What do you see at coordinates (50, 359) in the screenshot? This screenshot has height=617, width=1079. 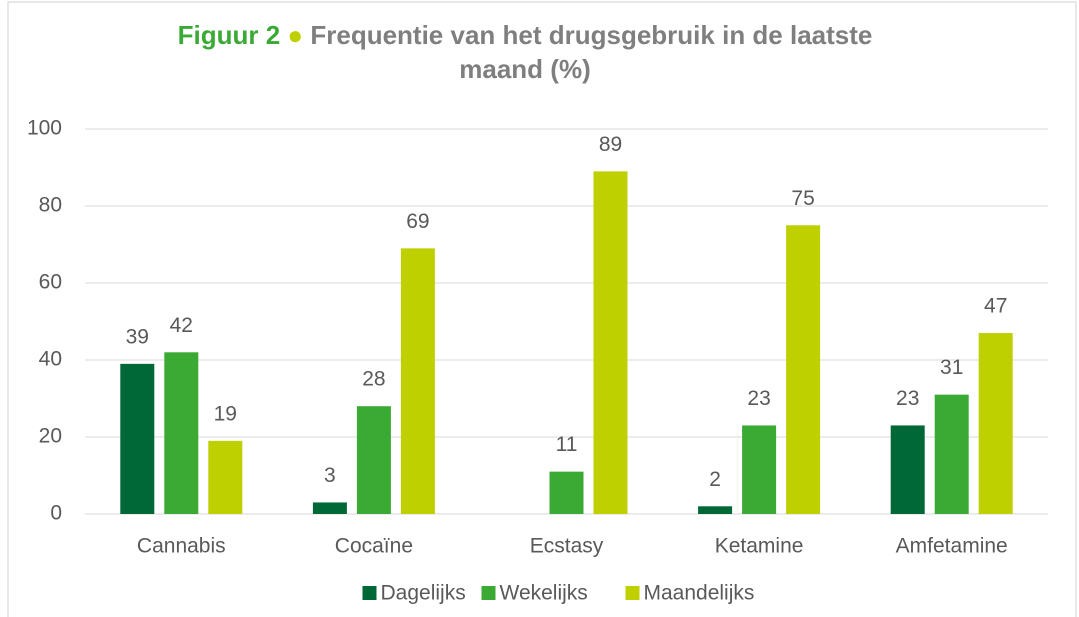 I see `y-tick-label: 40` at bounding box center [50, 359].